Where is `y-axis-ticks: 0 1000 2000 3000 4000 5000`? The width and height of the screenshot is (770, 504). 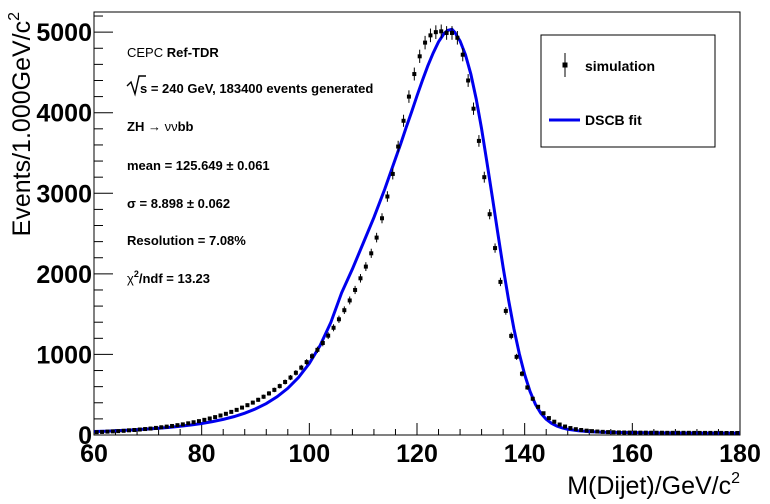 y-axis-ticks: 0 1000 2000 3000 4000 5000 is located at coordinates (74, 232).